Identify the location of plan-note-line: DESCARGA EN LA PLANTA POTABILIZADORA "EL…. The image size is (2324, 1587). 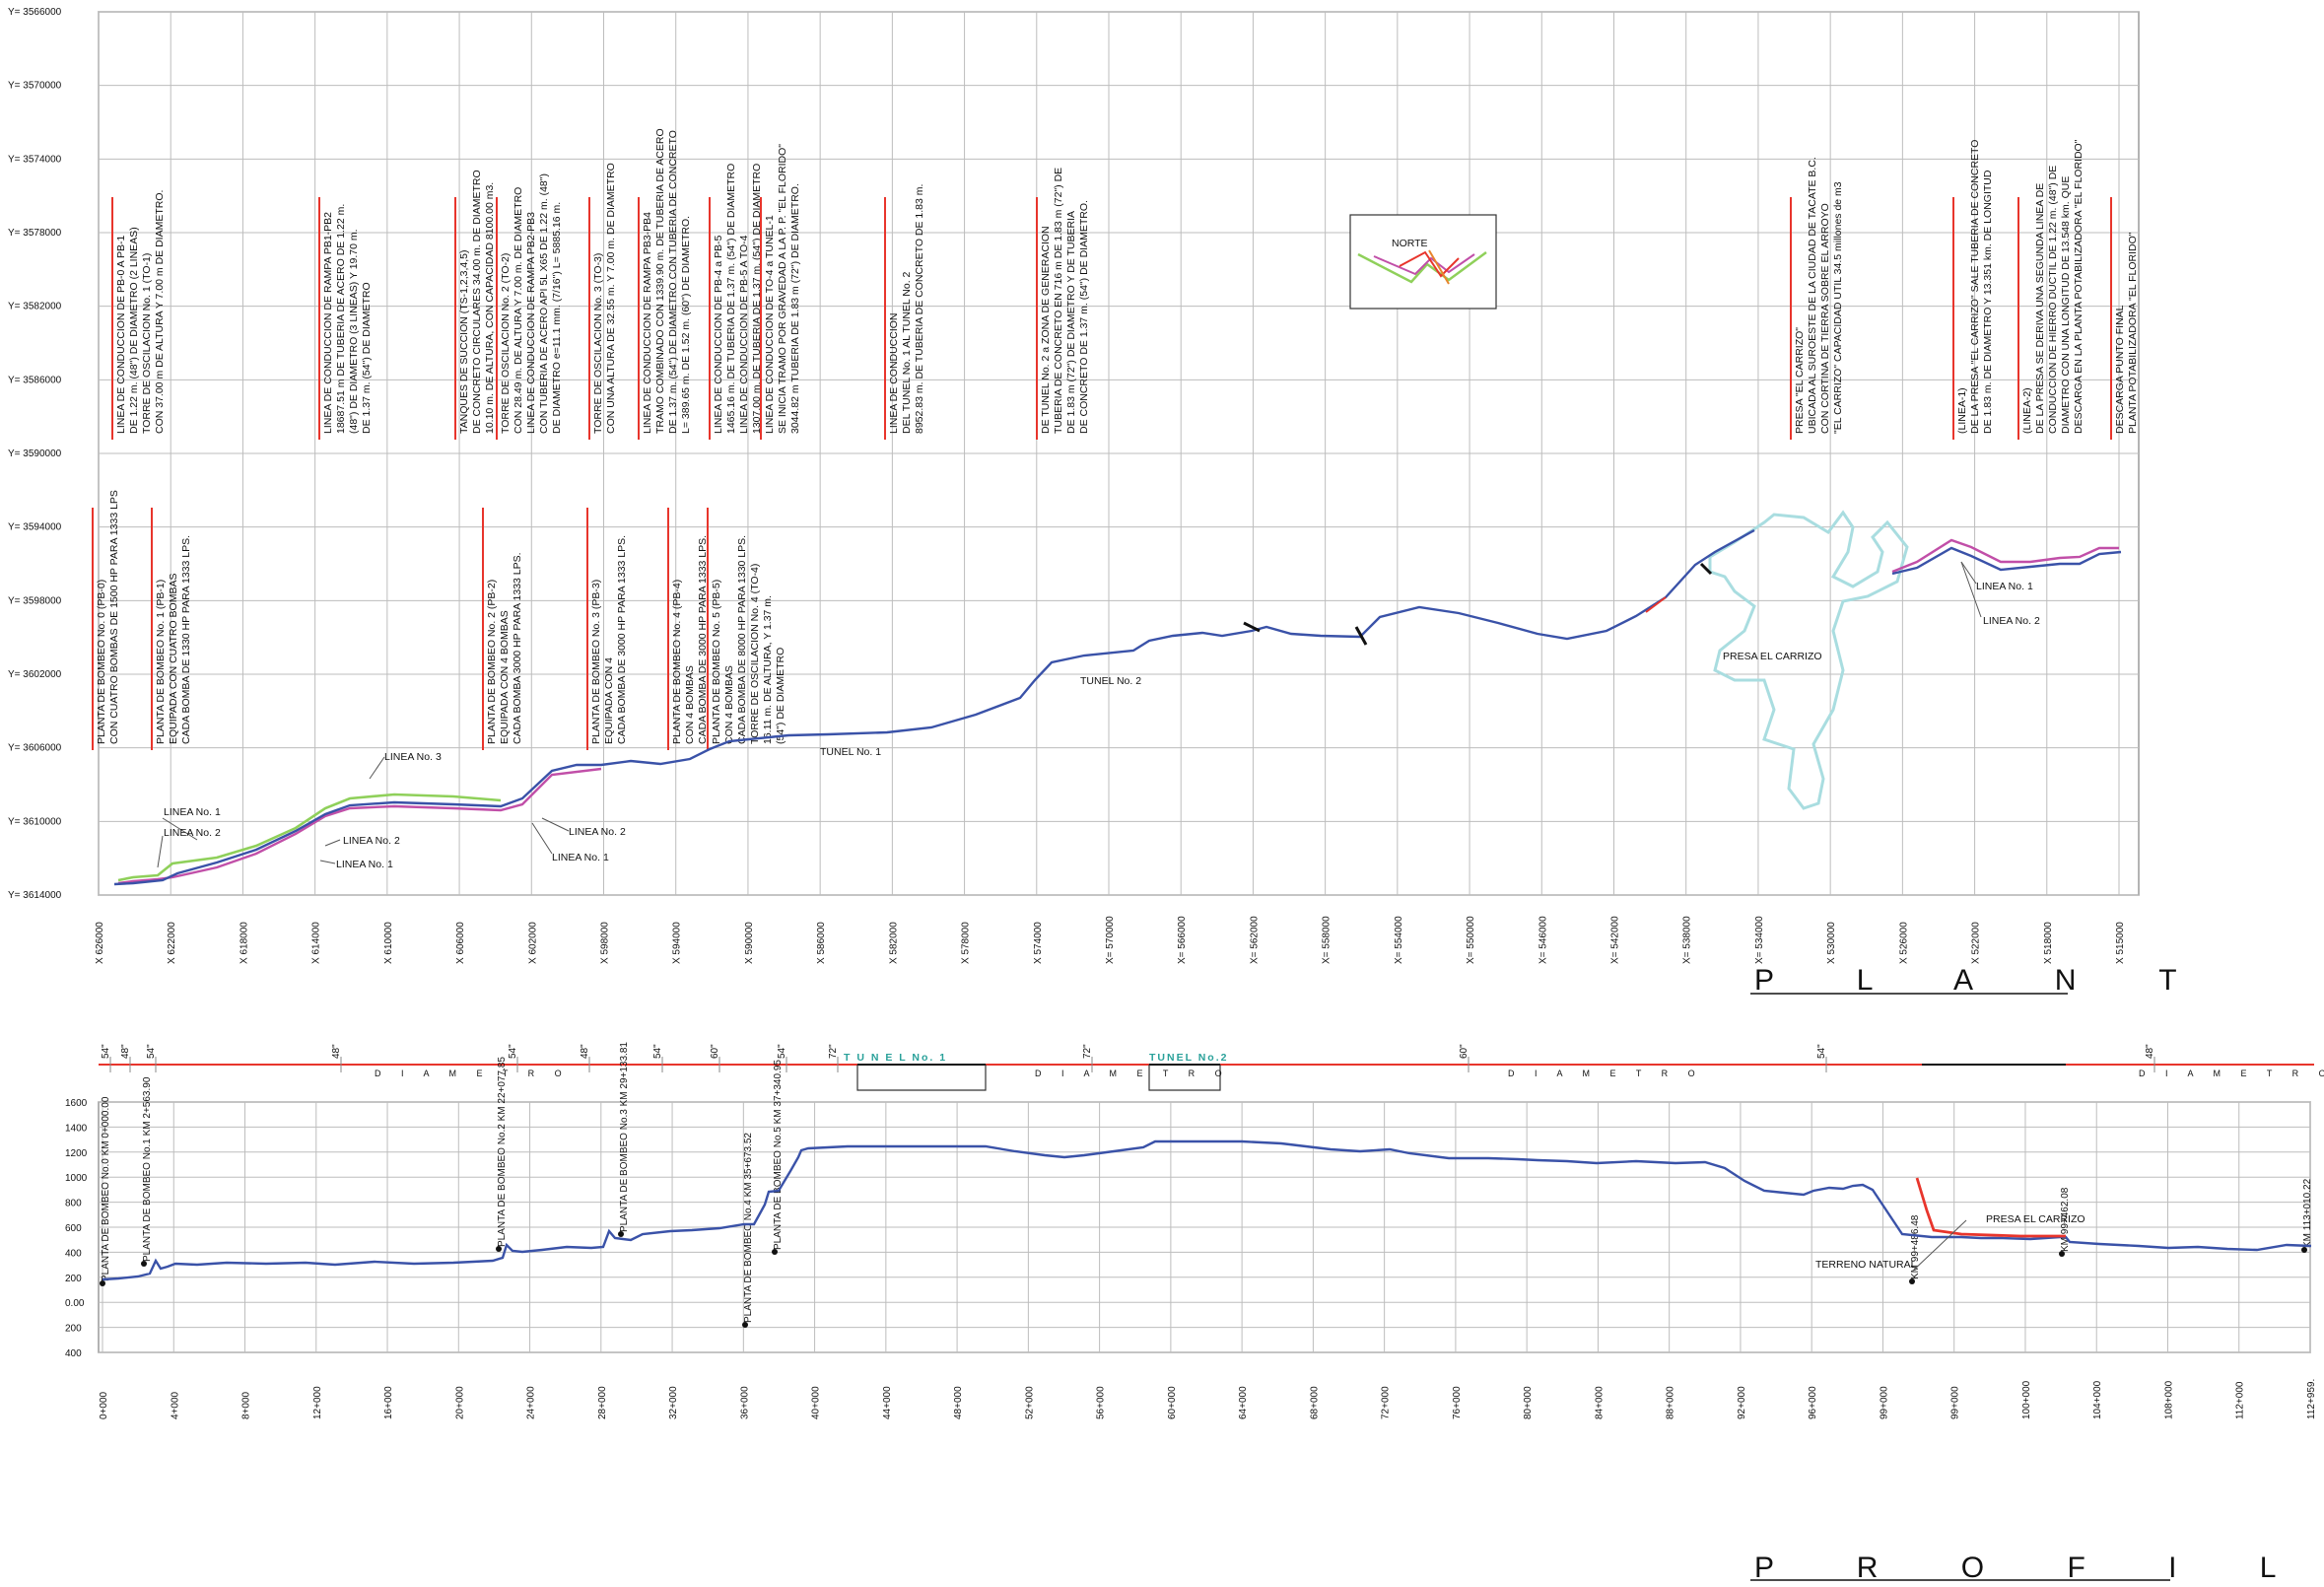
(2079, 287).